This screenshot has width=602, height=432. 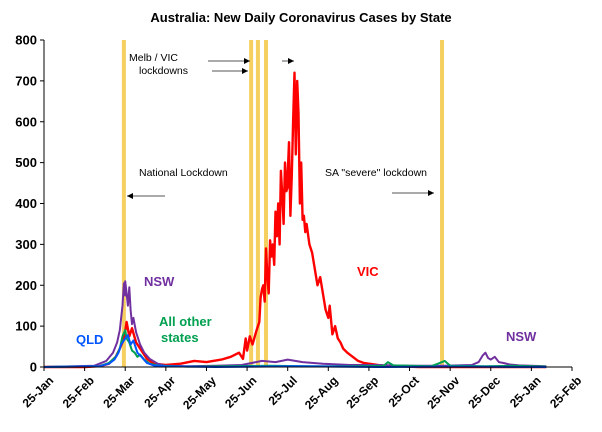 What do you see at coordinates (199, 392) in the screenshot?
I see `x-tick-label: 25-May` at bounding box center [199, 392].